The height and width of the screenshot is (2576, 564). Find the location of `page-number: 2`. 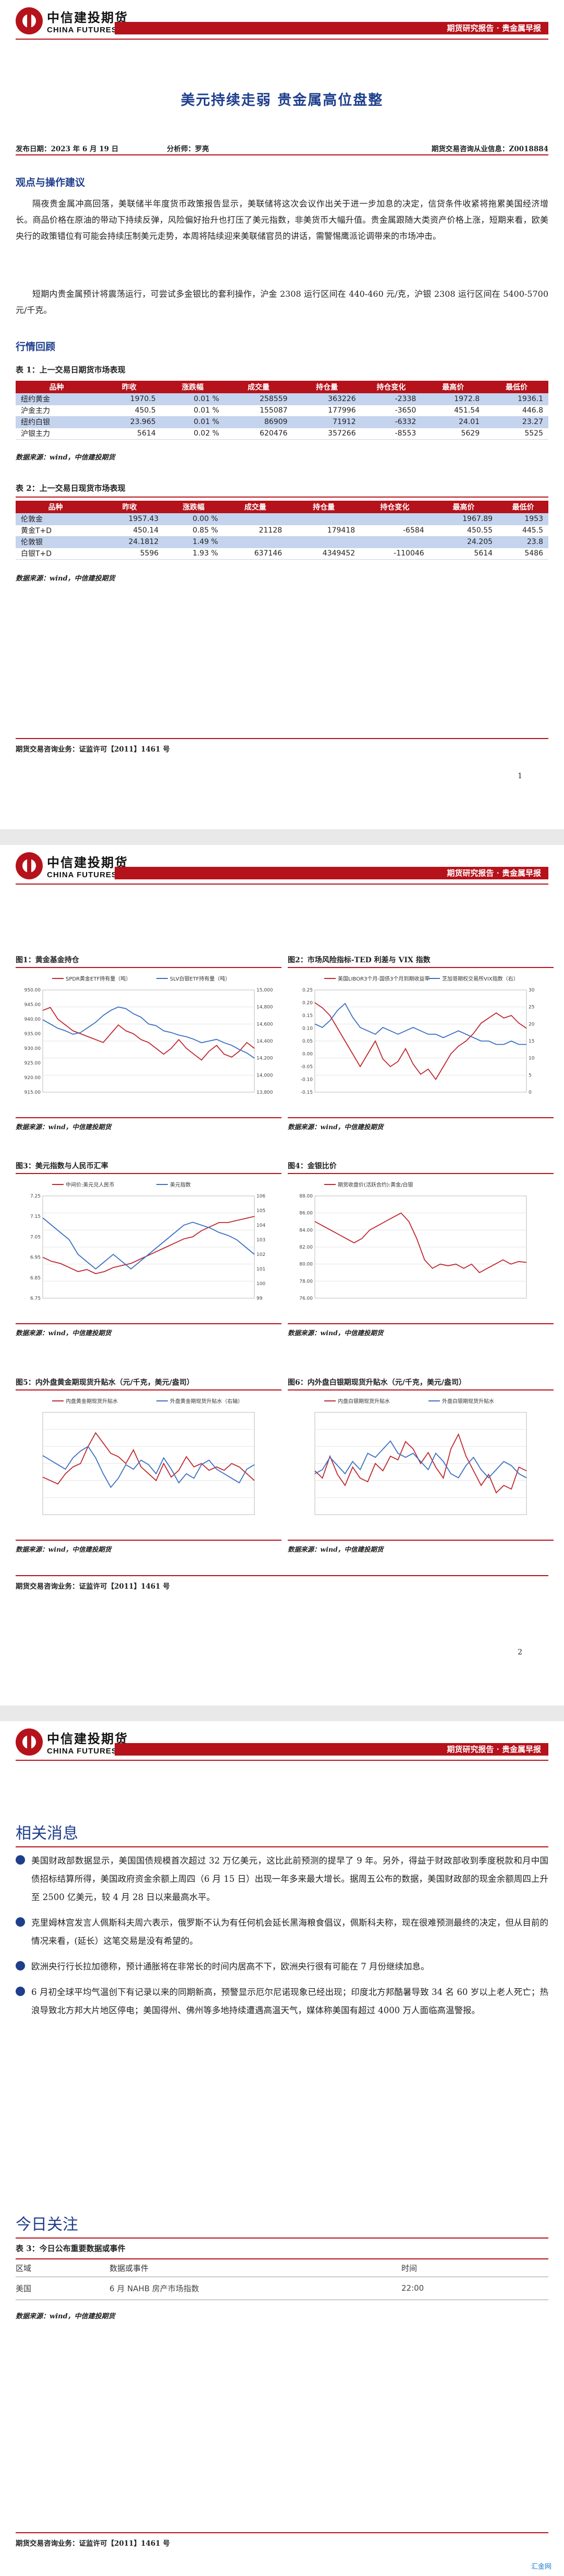

page-number: 2 is located at coordinates (520, 1652).